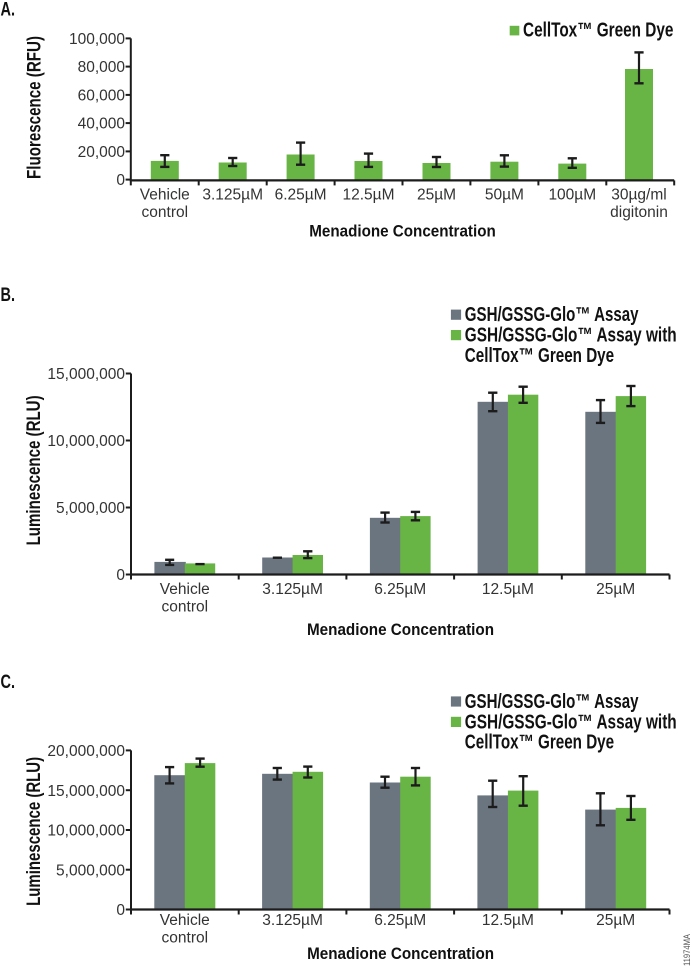 Image resolution: width=692 pixels, height=968 pixels. What do you see at coordinates (687, 950) in the screenshot?
I see `svg-text: 11974MA` at bounding box center [687, 950].